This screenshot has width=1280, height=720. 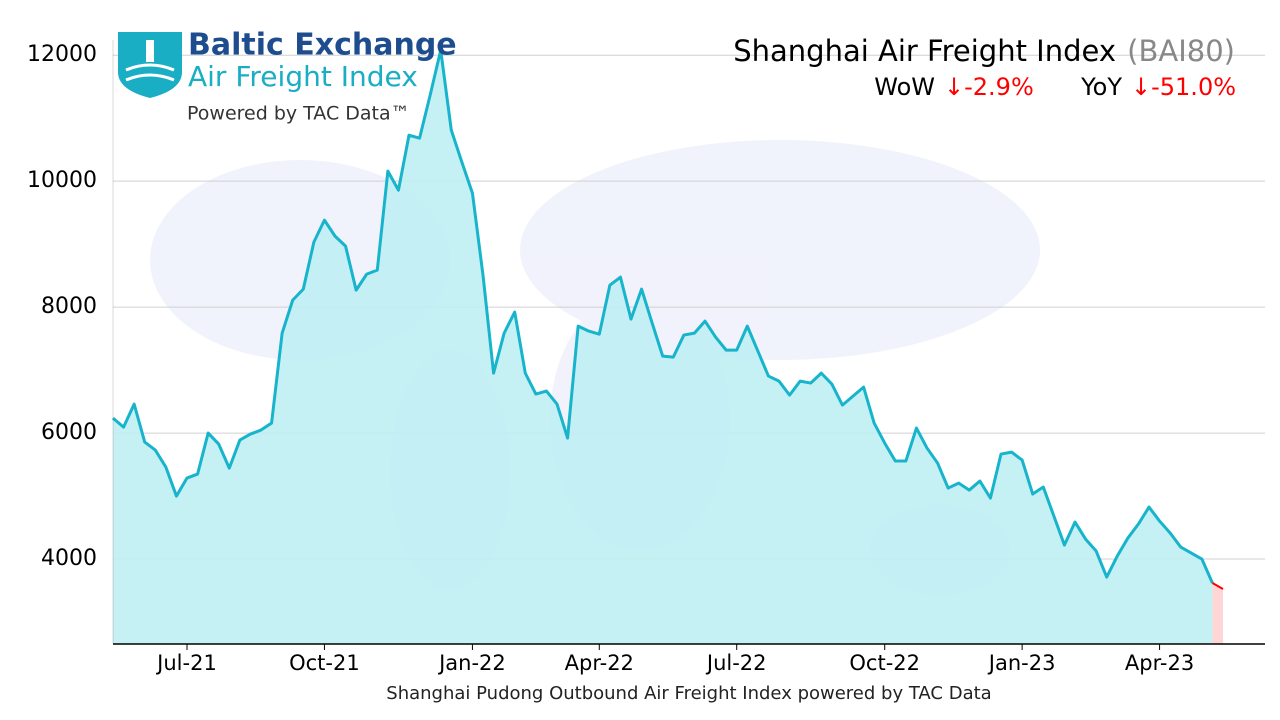 What do you see at coordinates (904, 87) in the screenshot?
I see `wow-label: WoW` at bounding box center [904, 87].